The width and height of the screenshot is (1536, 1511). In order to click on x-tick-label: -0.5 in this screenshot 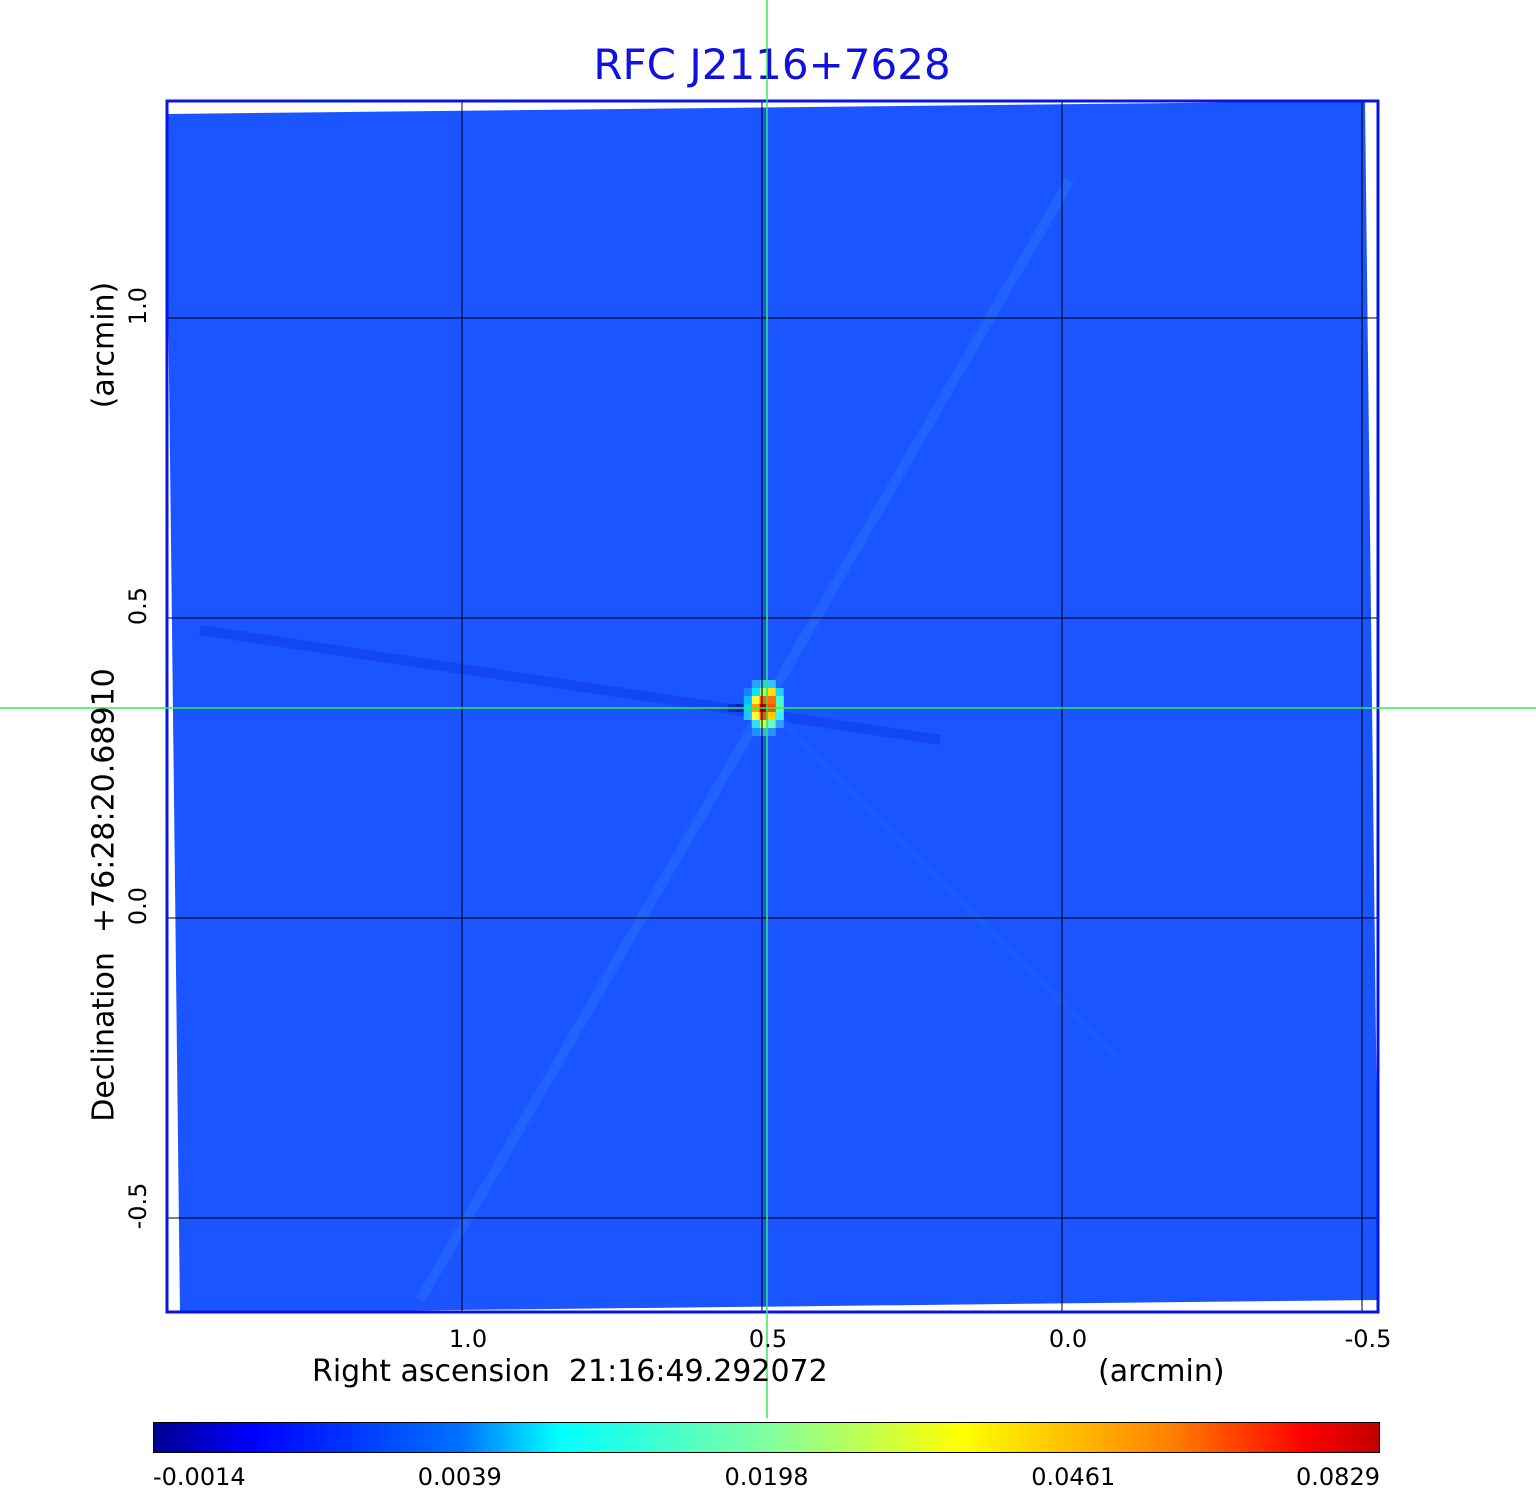, I will do `click(1368, 1339)`.